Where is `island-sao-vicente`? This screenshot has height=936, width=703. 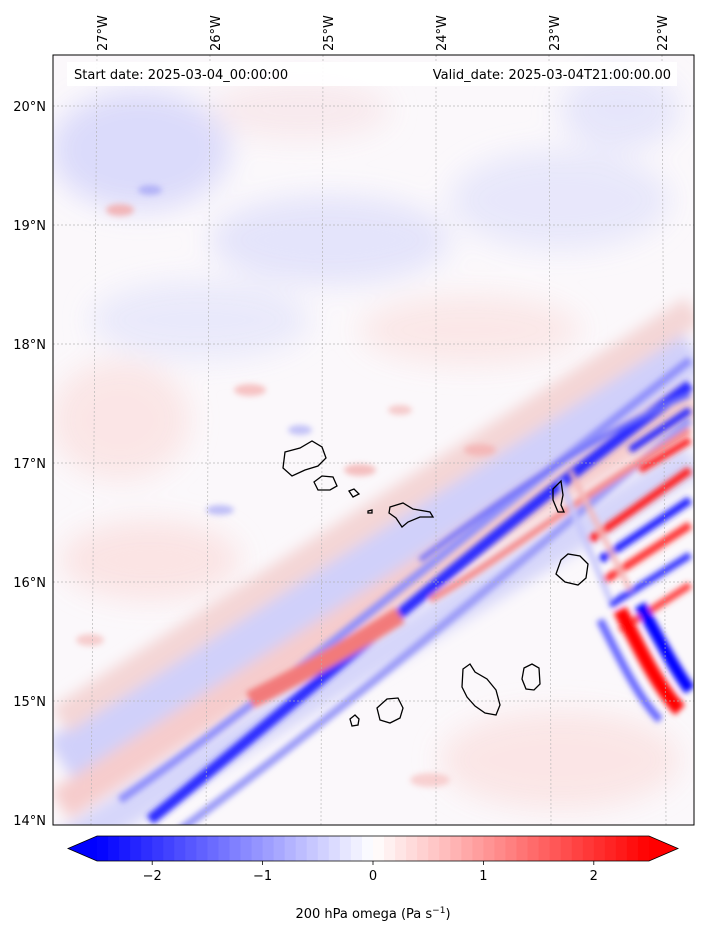
island-sao-vicente is located at coordinates (325, 483).